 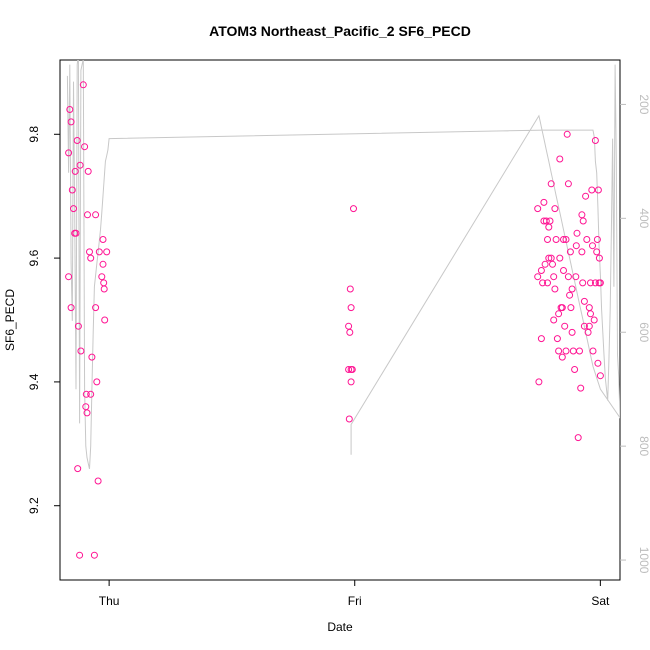 I want to click on y2-tick-label: 800, so click(x=643, y=446).